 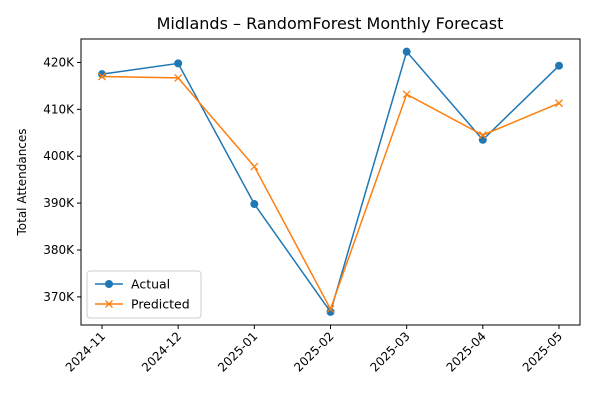 I want to click on legend-item: Predicted, so click(x=142, y=304).